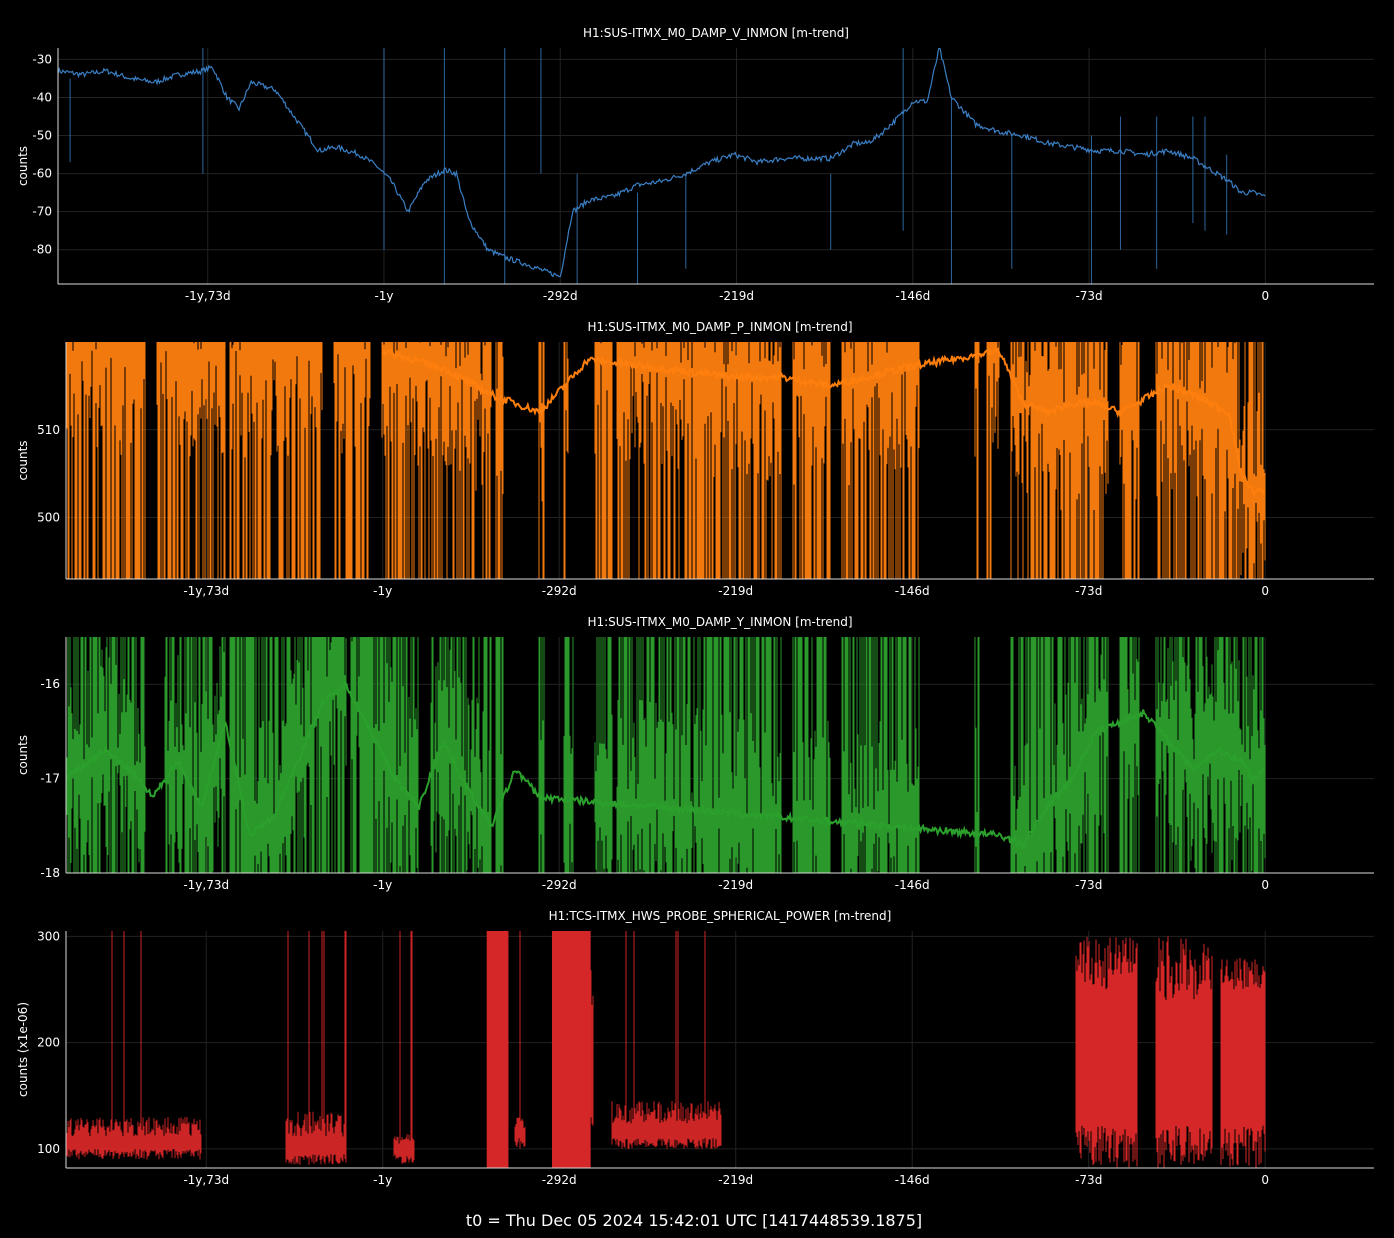 The width and height of the screenshot is (1394, 1238). I want to click on y-tick-label: -70, so click(42, 212).